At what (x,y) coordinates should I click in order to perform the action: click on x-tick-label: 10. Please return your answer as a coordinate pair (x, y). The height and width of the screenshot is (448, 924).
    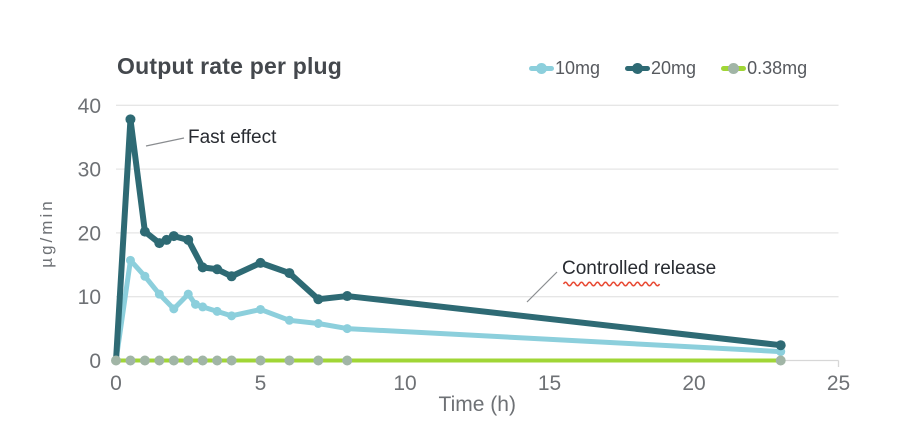
    Looking at the image, I should click on (404, 383).